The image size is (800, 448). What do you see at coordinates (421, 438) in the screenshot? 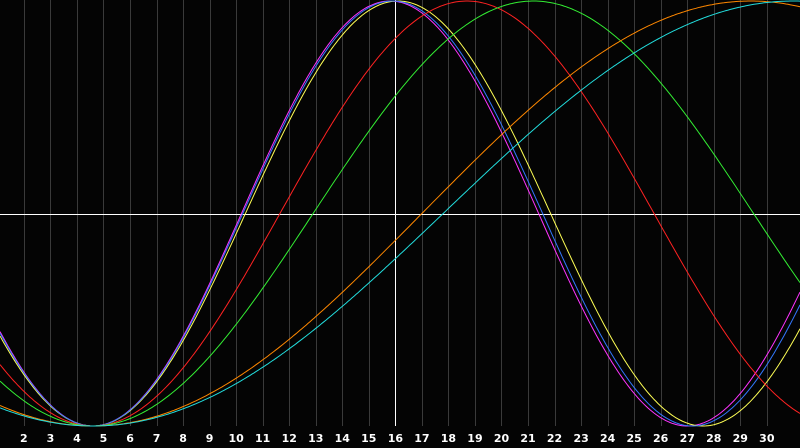
I see `x-tick-label-17: 17` at bounding box center [421, 438].